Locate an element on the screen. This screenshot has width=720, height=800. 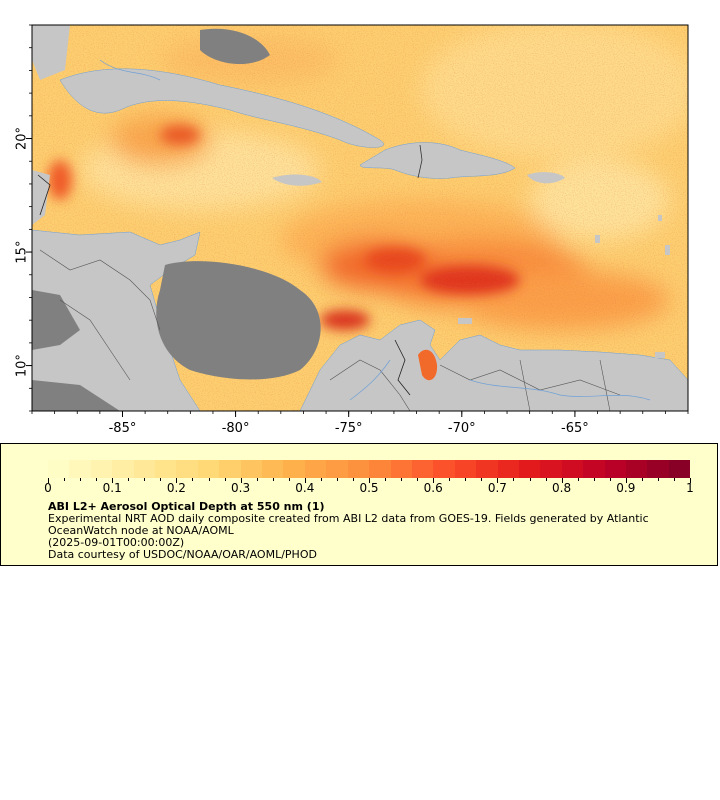
y-axis: 10° 15° 20° is located at coordinates (23, 218).